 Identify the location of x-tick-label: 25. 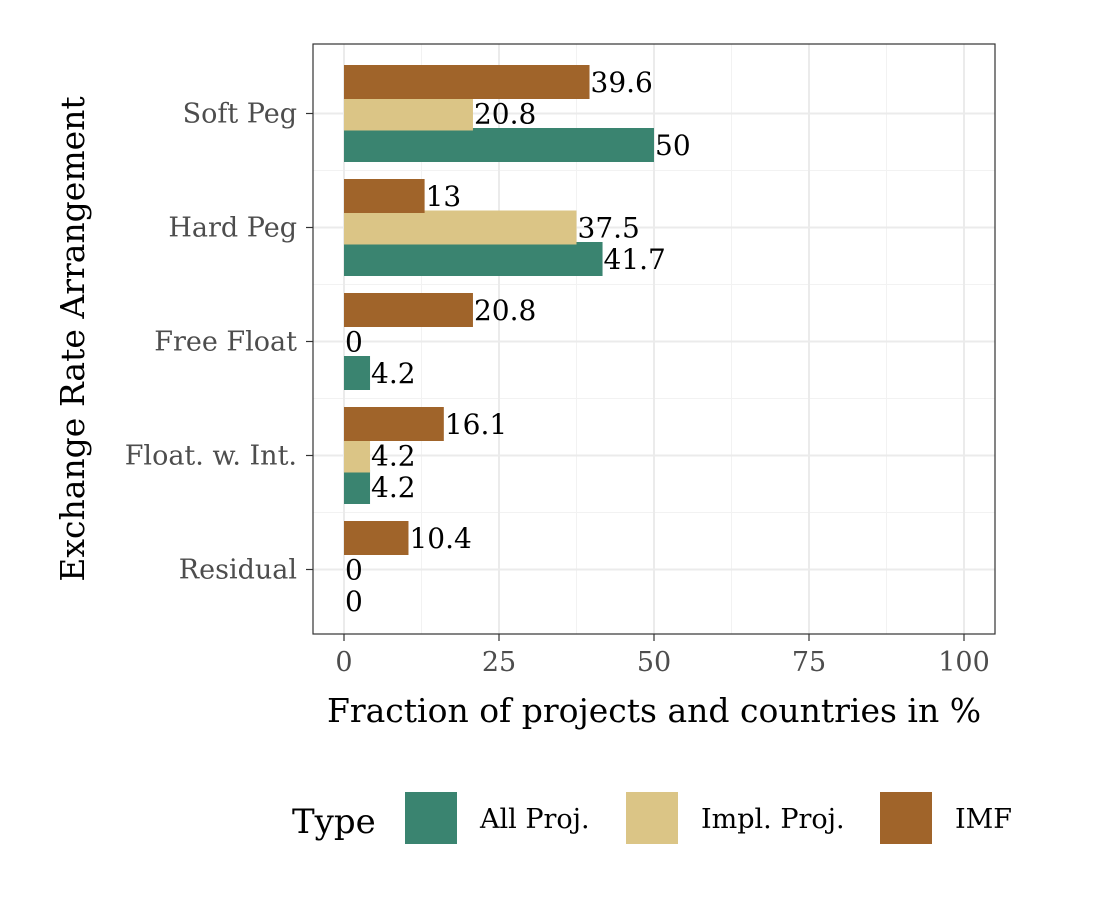
(499, 662).